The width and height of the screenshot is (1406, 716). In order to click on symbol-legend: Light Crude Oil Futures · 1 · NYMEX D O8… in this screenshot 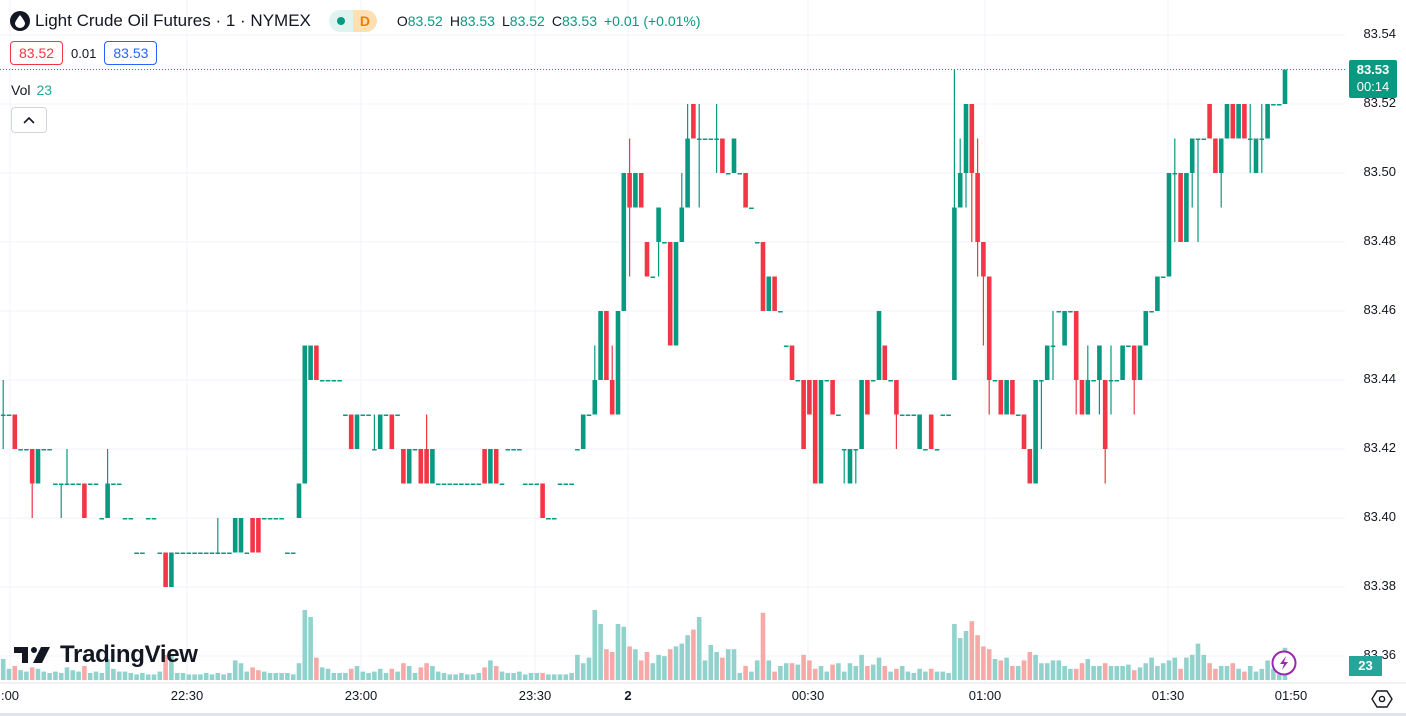, I will do `click(355, 21)`.